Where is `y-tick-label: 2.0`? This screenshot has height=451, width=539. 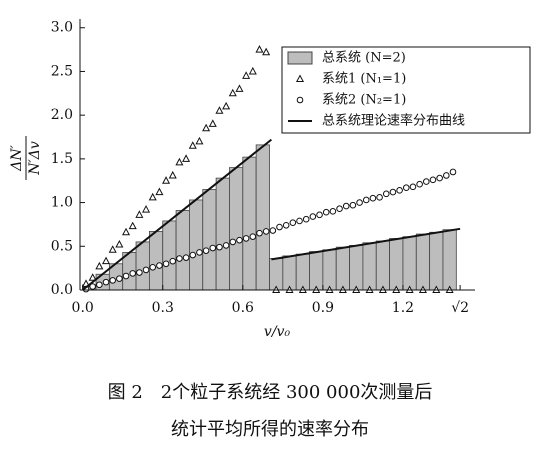 y-tick-label: 2.0 is located at coordinates (62, 115).